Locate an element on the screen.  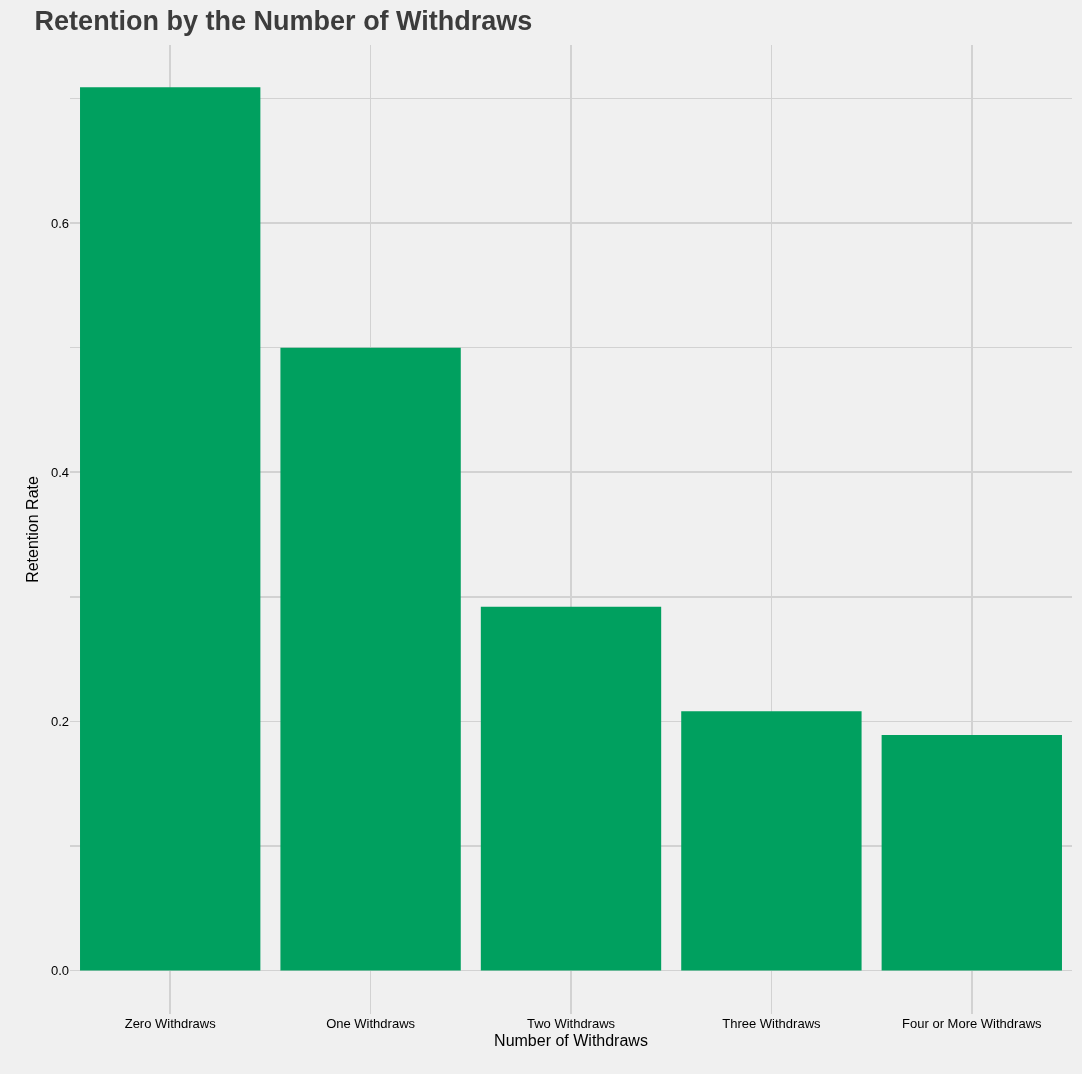
x-axis-title: Number of Withdraws is located at coordinates (571, 1040).